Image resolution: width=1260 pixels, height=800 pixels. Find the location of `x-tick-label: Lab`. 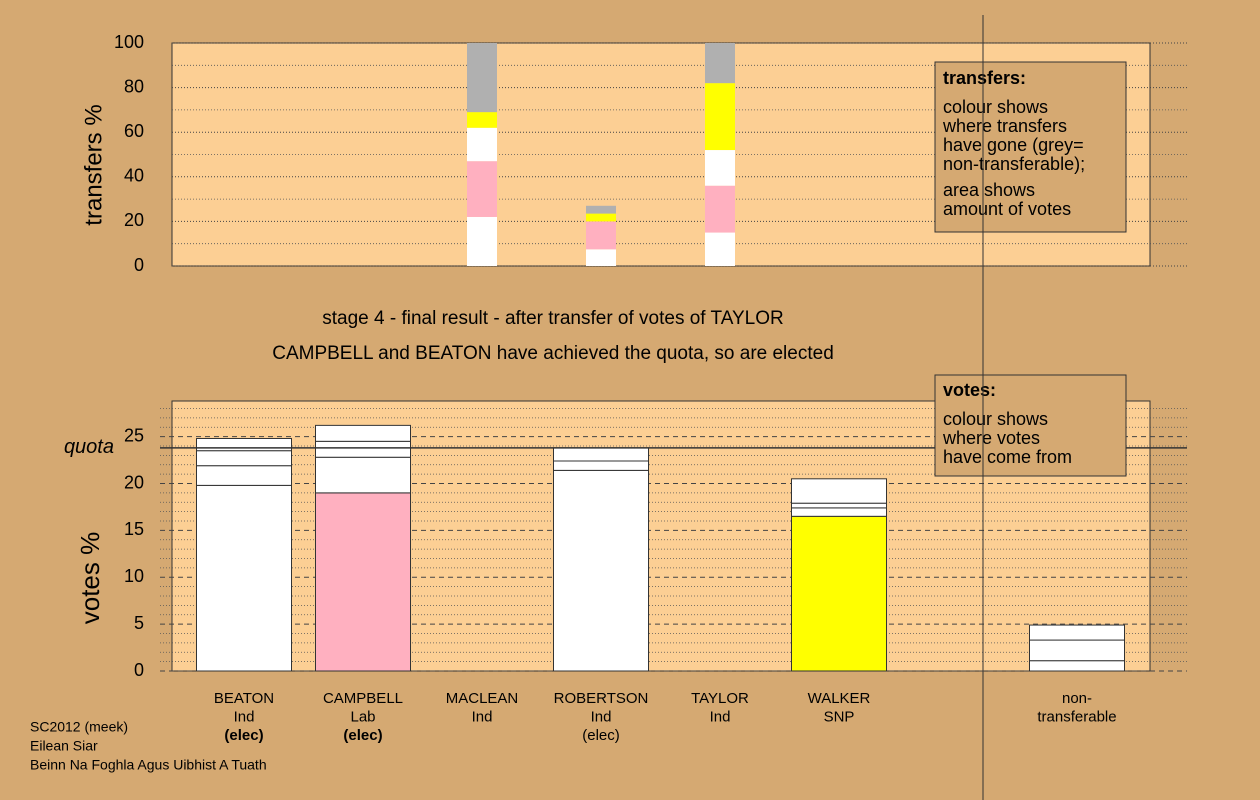

x-tick-label: Lab is located at coordinates (362, 716).